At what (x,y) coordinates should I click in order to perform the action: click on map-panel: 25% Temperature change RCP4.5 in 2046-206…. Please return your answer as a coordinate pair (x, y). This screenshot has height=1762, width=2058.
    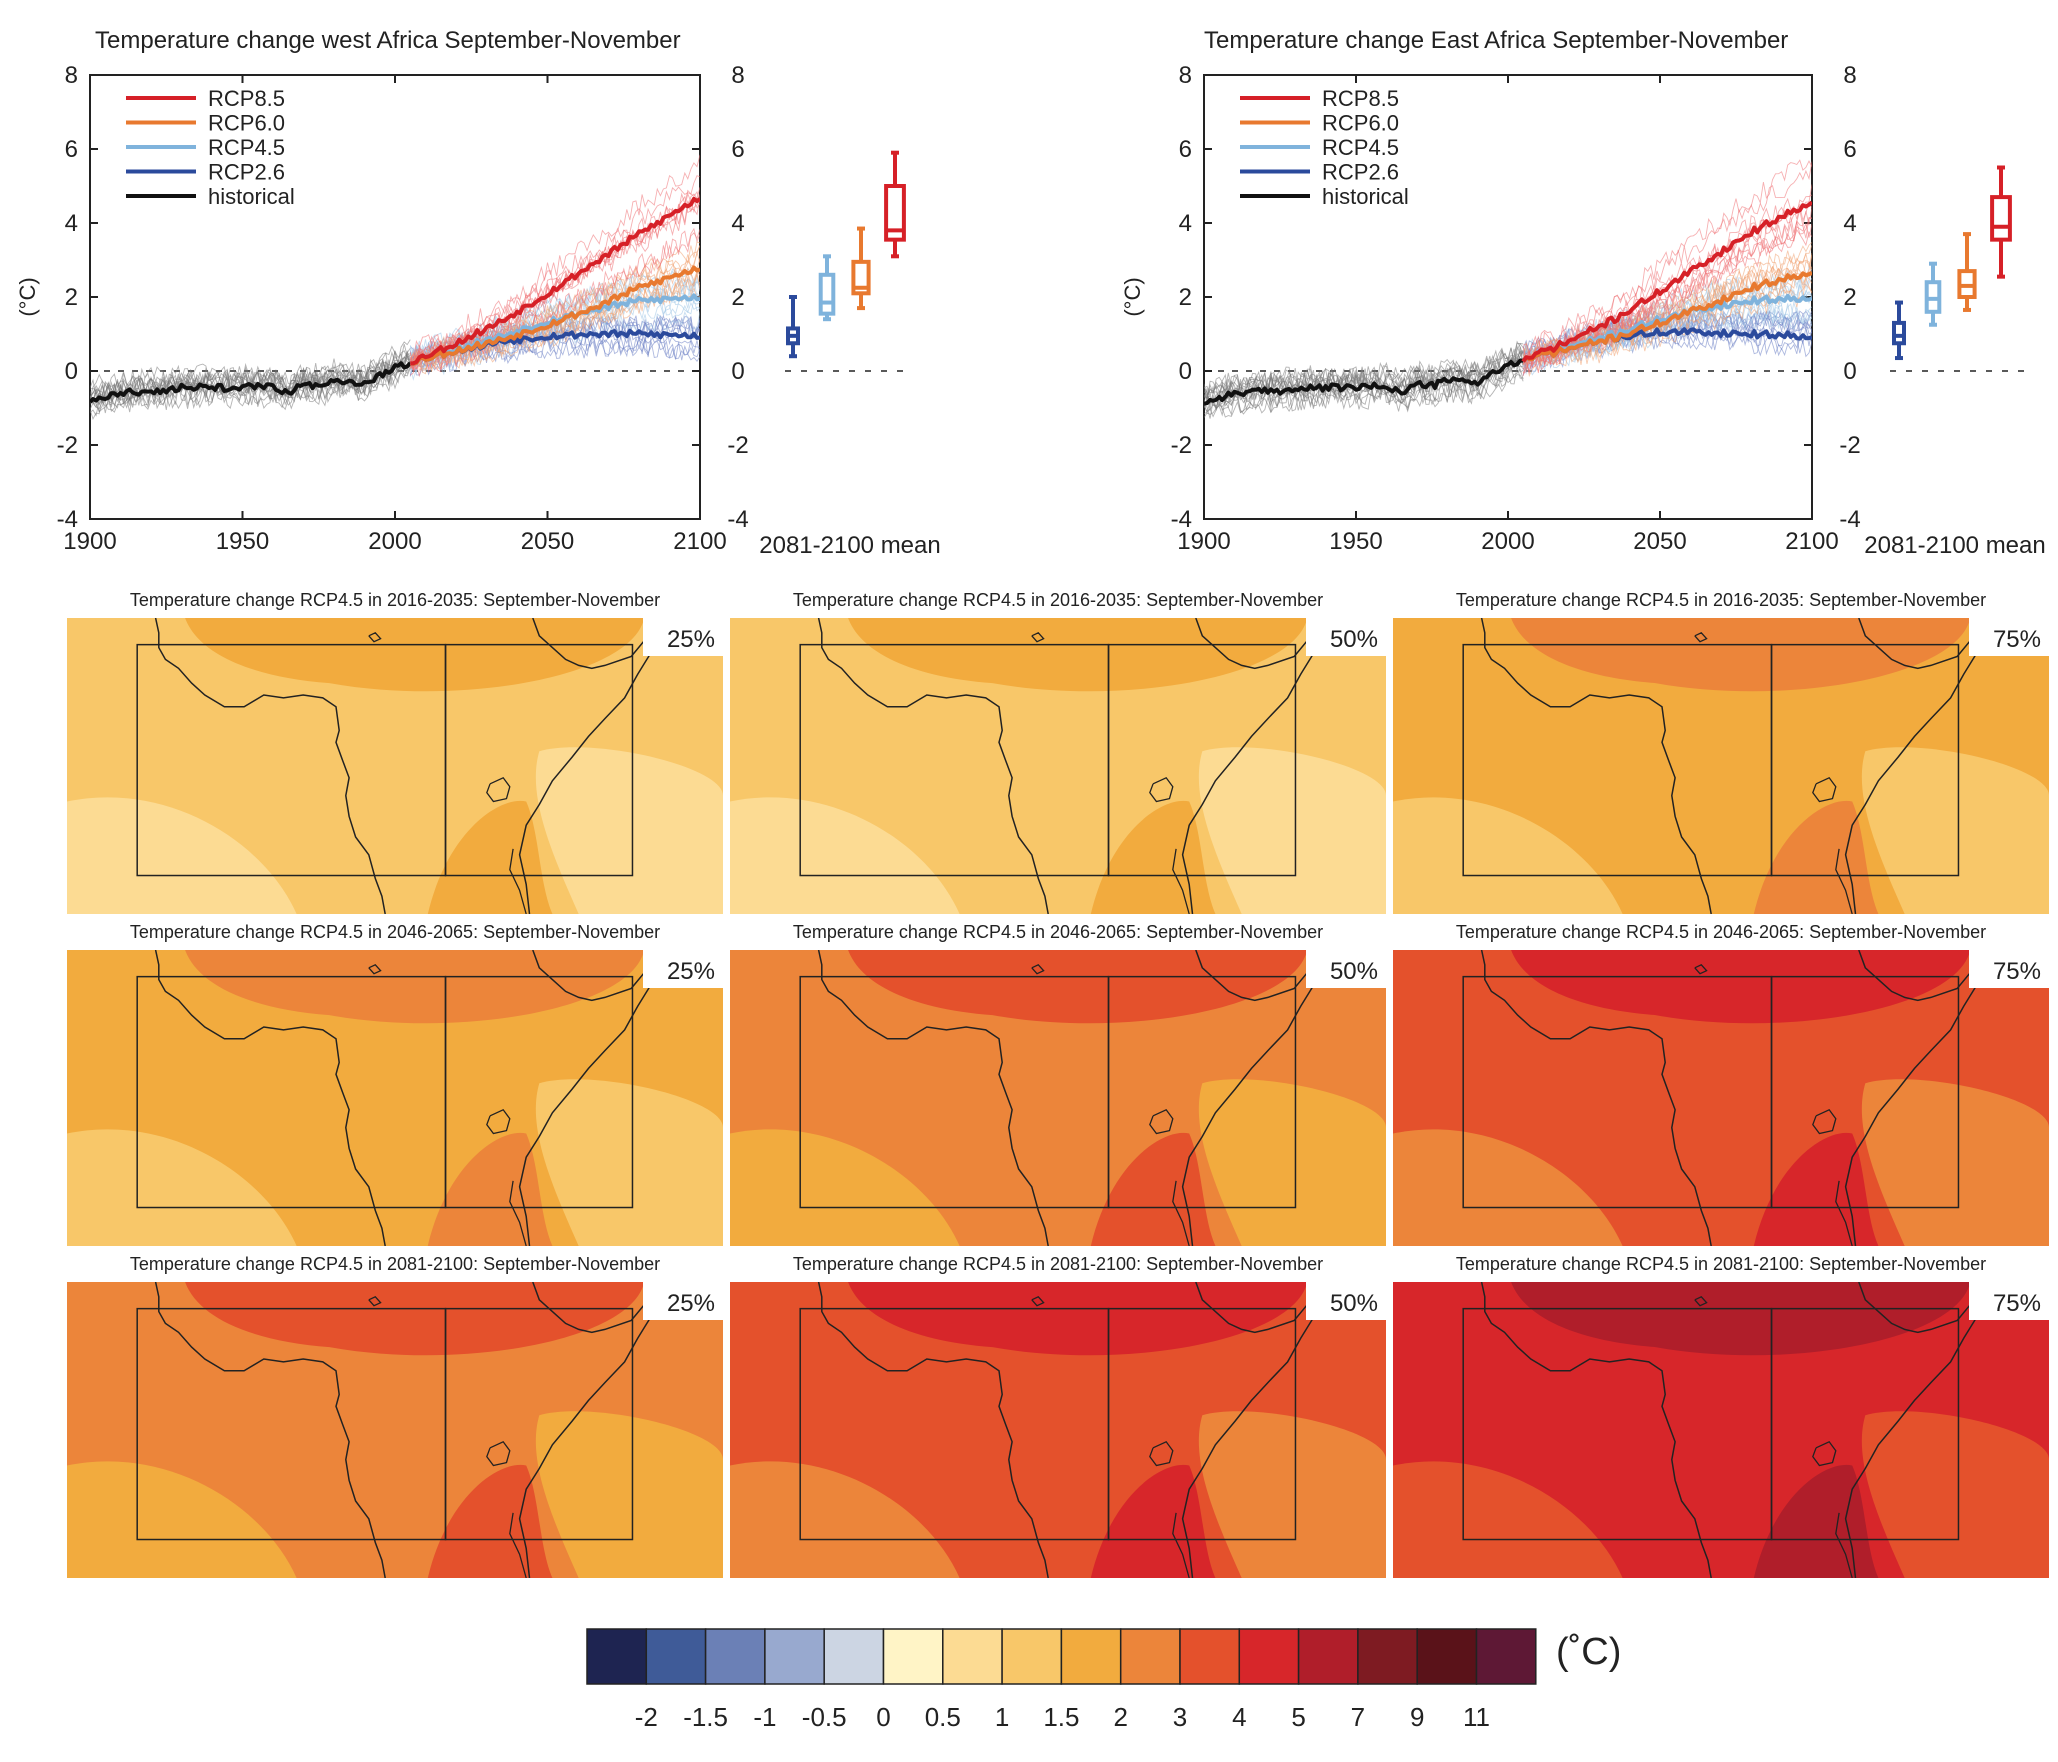
    Looking at the image, I should click on (395, 1084).